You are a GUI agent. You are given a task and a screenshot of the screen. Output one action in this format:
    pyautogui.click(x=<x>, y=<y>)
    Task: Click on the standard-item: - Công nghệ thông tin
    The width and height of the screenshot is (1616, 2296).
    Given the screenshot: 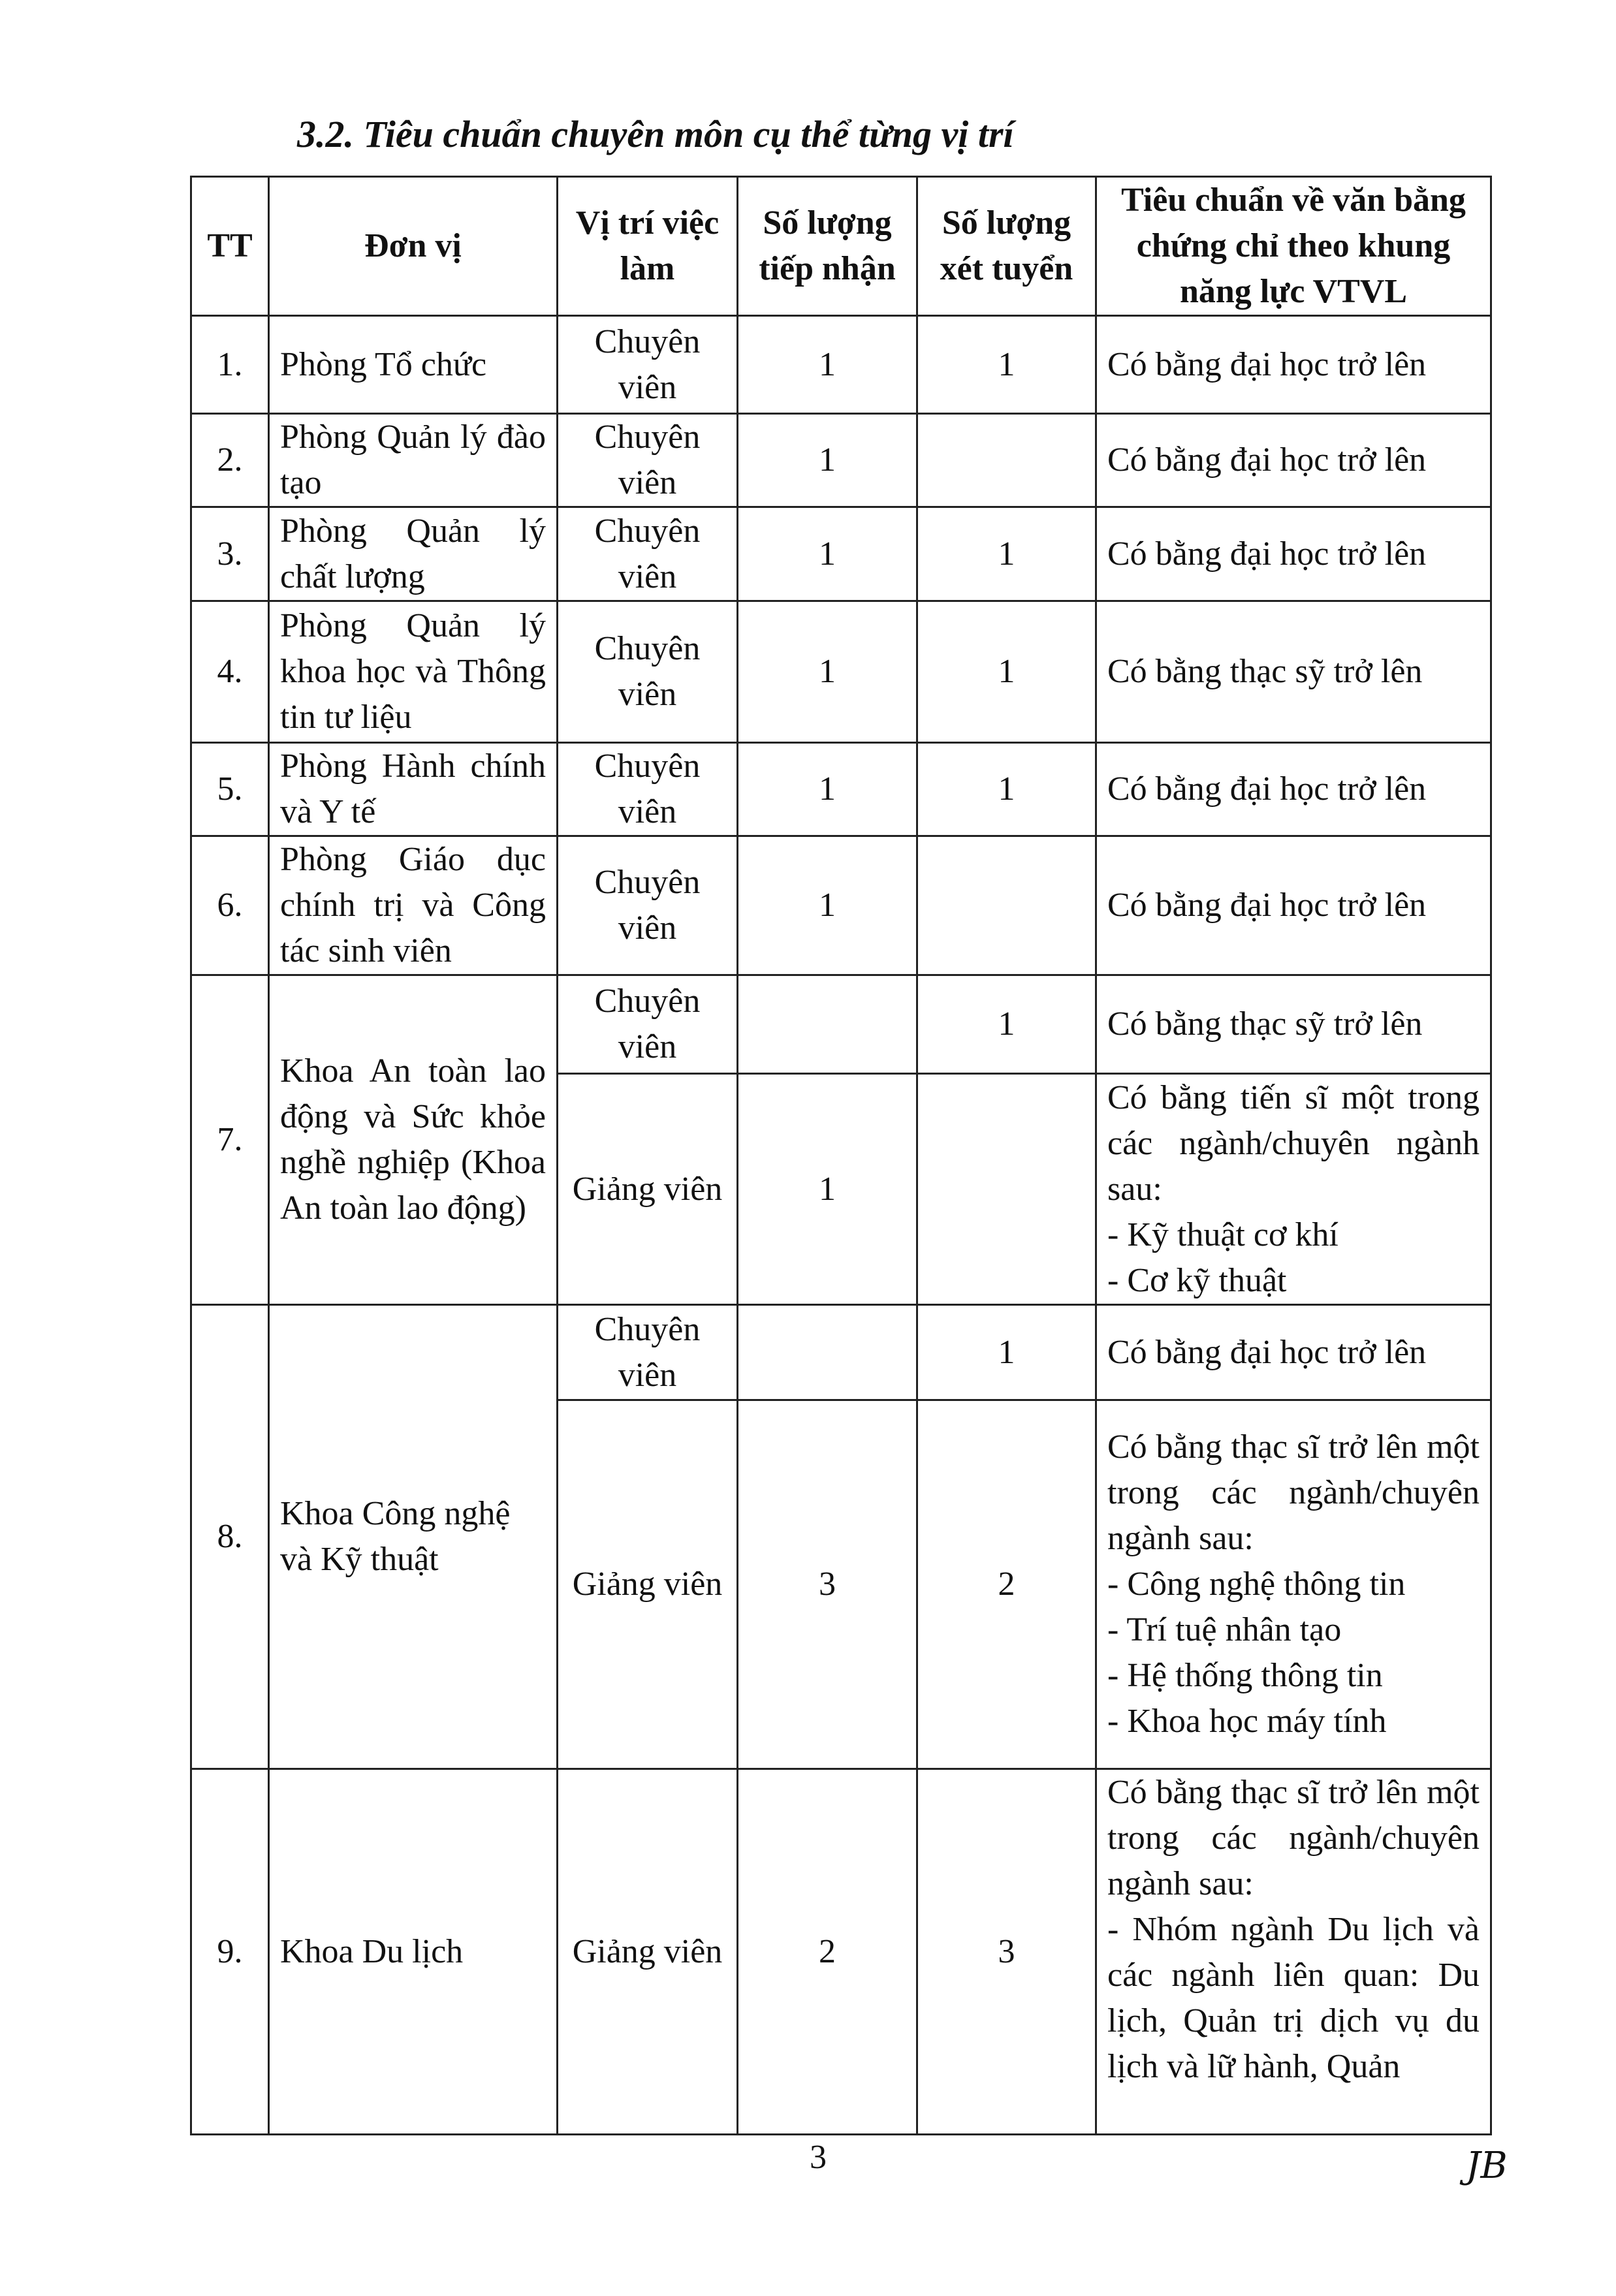 What is the action you would take?
    pyautogui.click(x=1256, y=1584)
    